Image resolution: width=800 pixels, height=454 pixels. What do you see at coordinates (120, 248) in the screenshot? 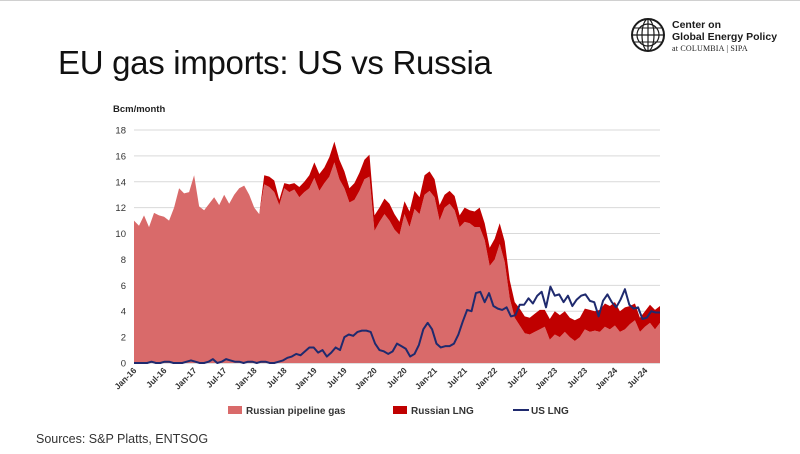
I see `y-axis: 0 2 4 6 8 10 12 14 16 18` at bounding box center [120, 248].